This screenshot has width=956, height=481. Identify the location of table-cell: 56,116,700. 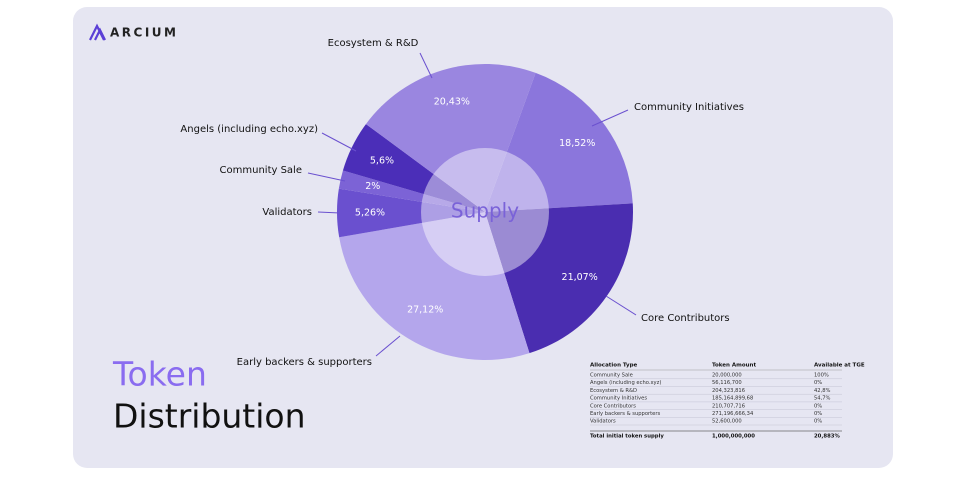
(727, 383).